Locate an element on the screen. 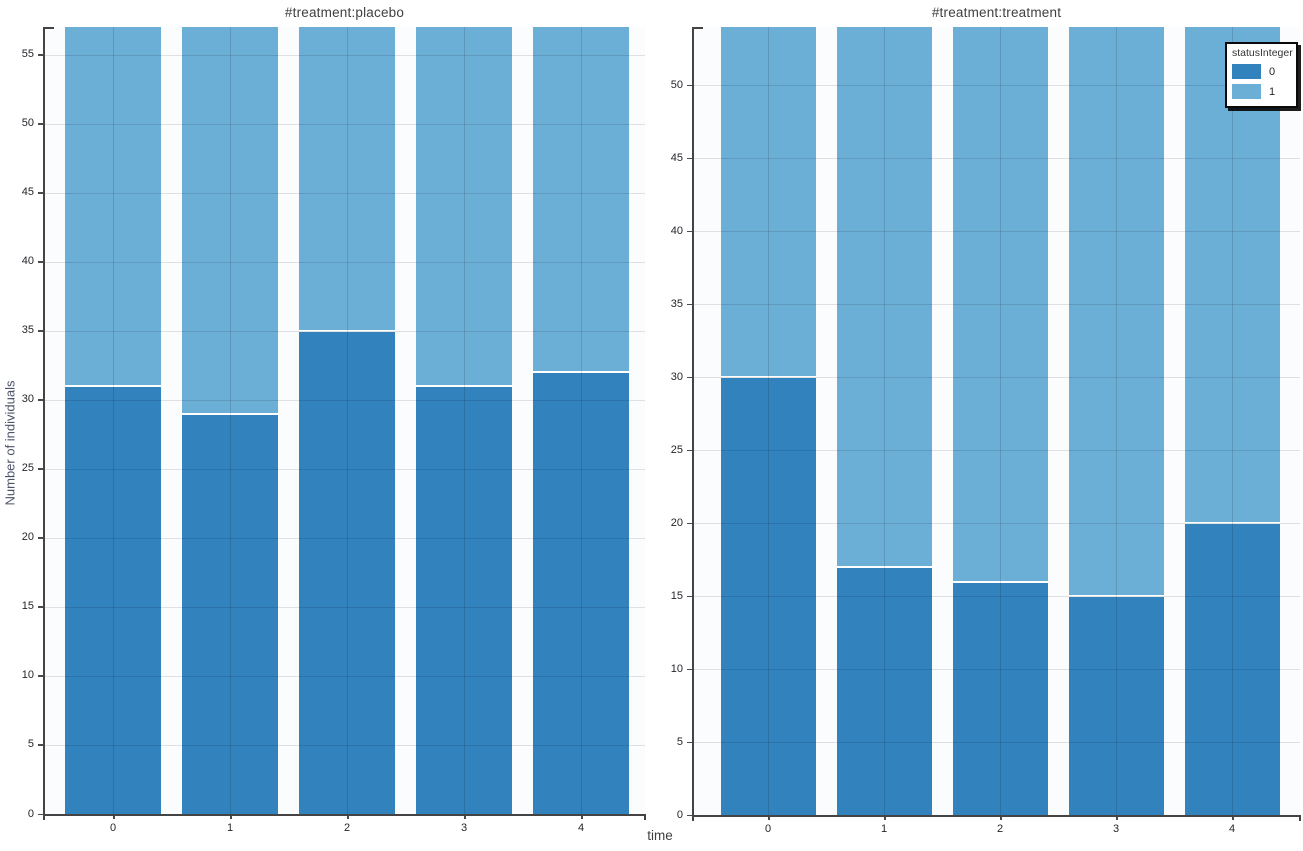  y-axis-top-cap is located at coordinates (697, 28).